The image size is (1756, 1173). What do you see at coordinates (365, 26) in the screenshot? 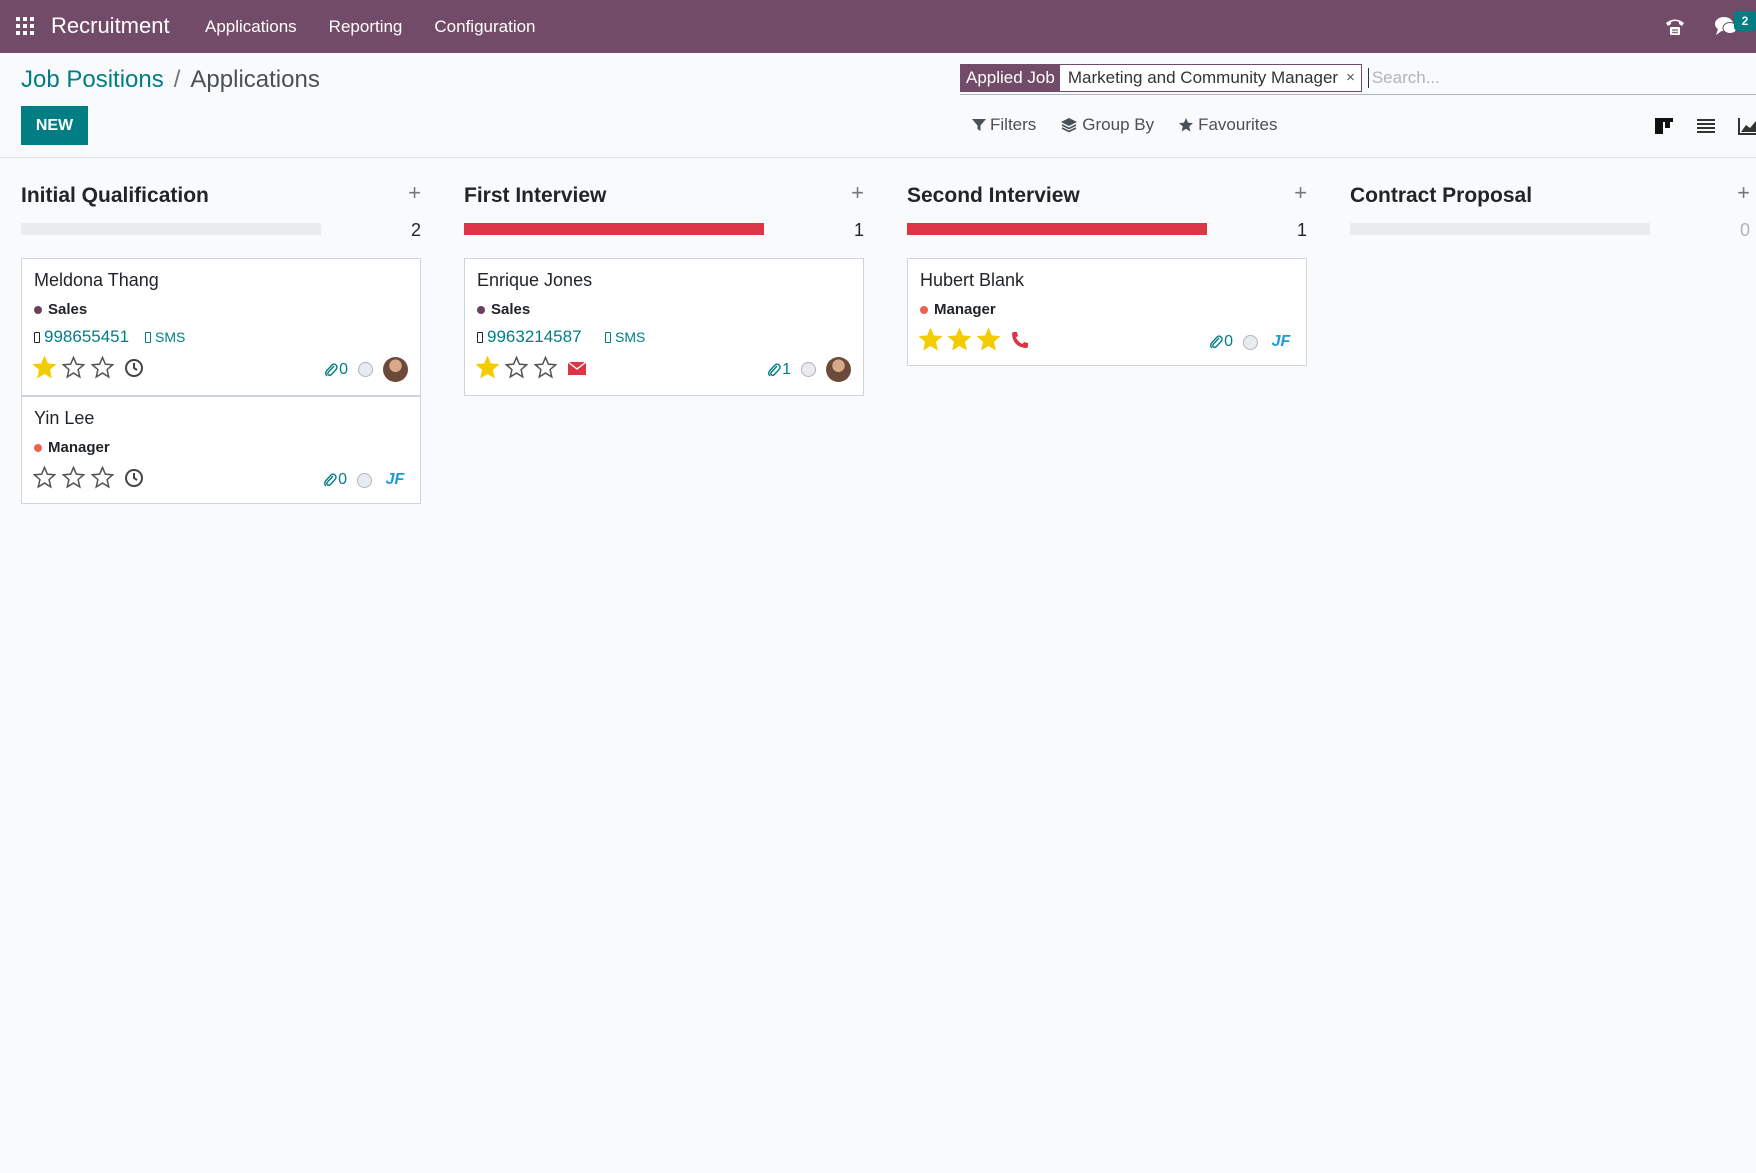
I see `menu-reporting: Reporting` at bounding box center [365, 26].